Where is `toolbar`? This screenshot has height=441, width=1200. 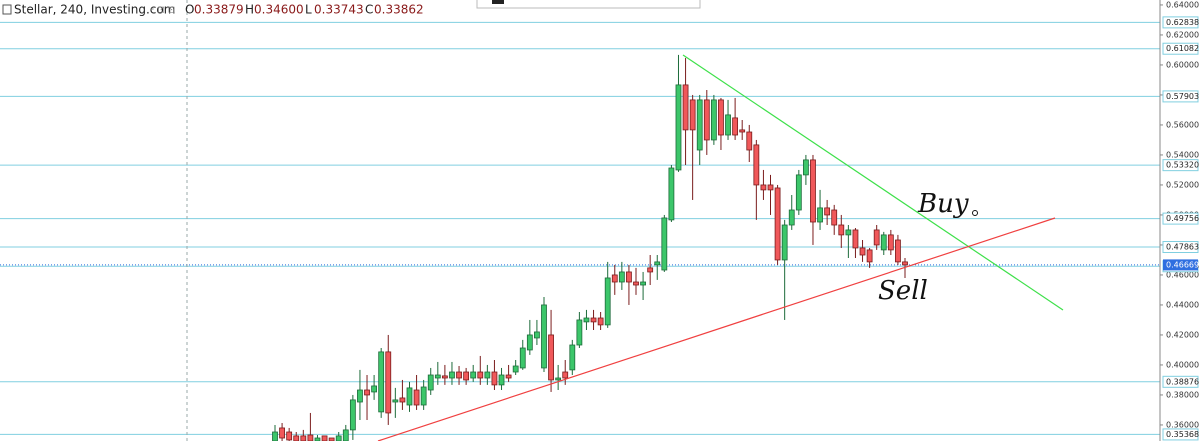
toolbar is located at coordinates (588, 4).